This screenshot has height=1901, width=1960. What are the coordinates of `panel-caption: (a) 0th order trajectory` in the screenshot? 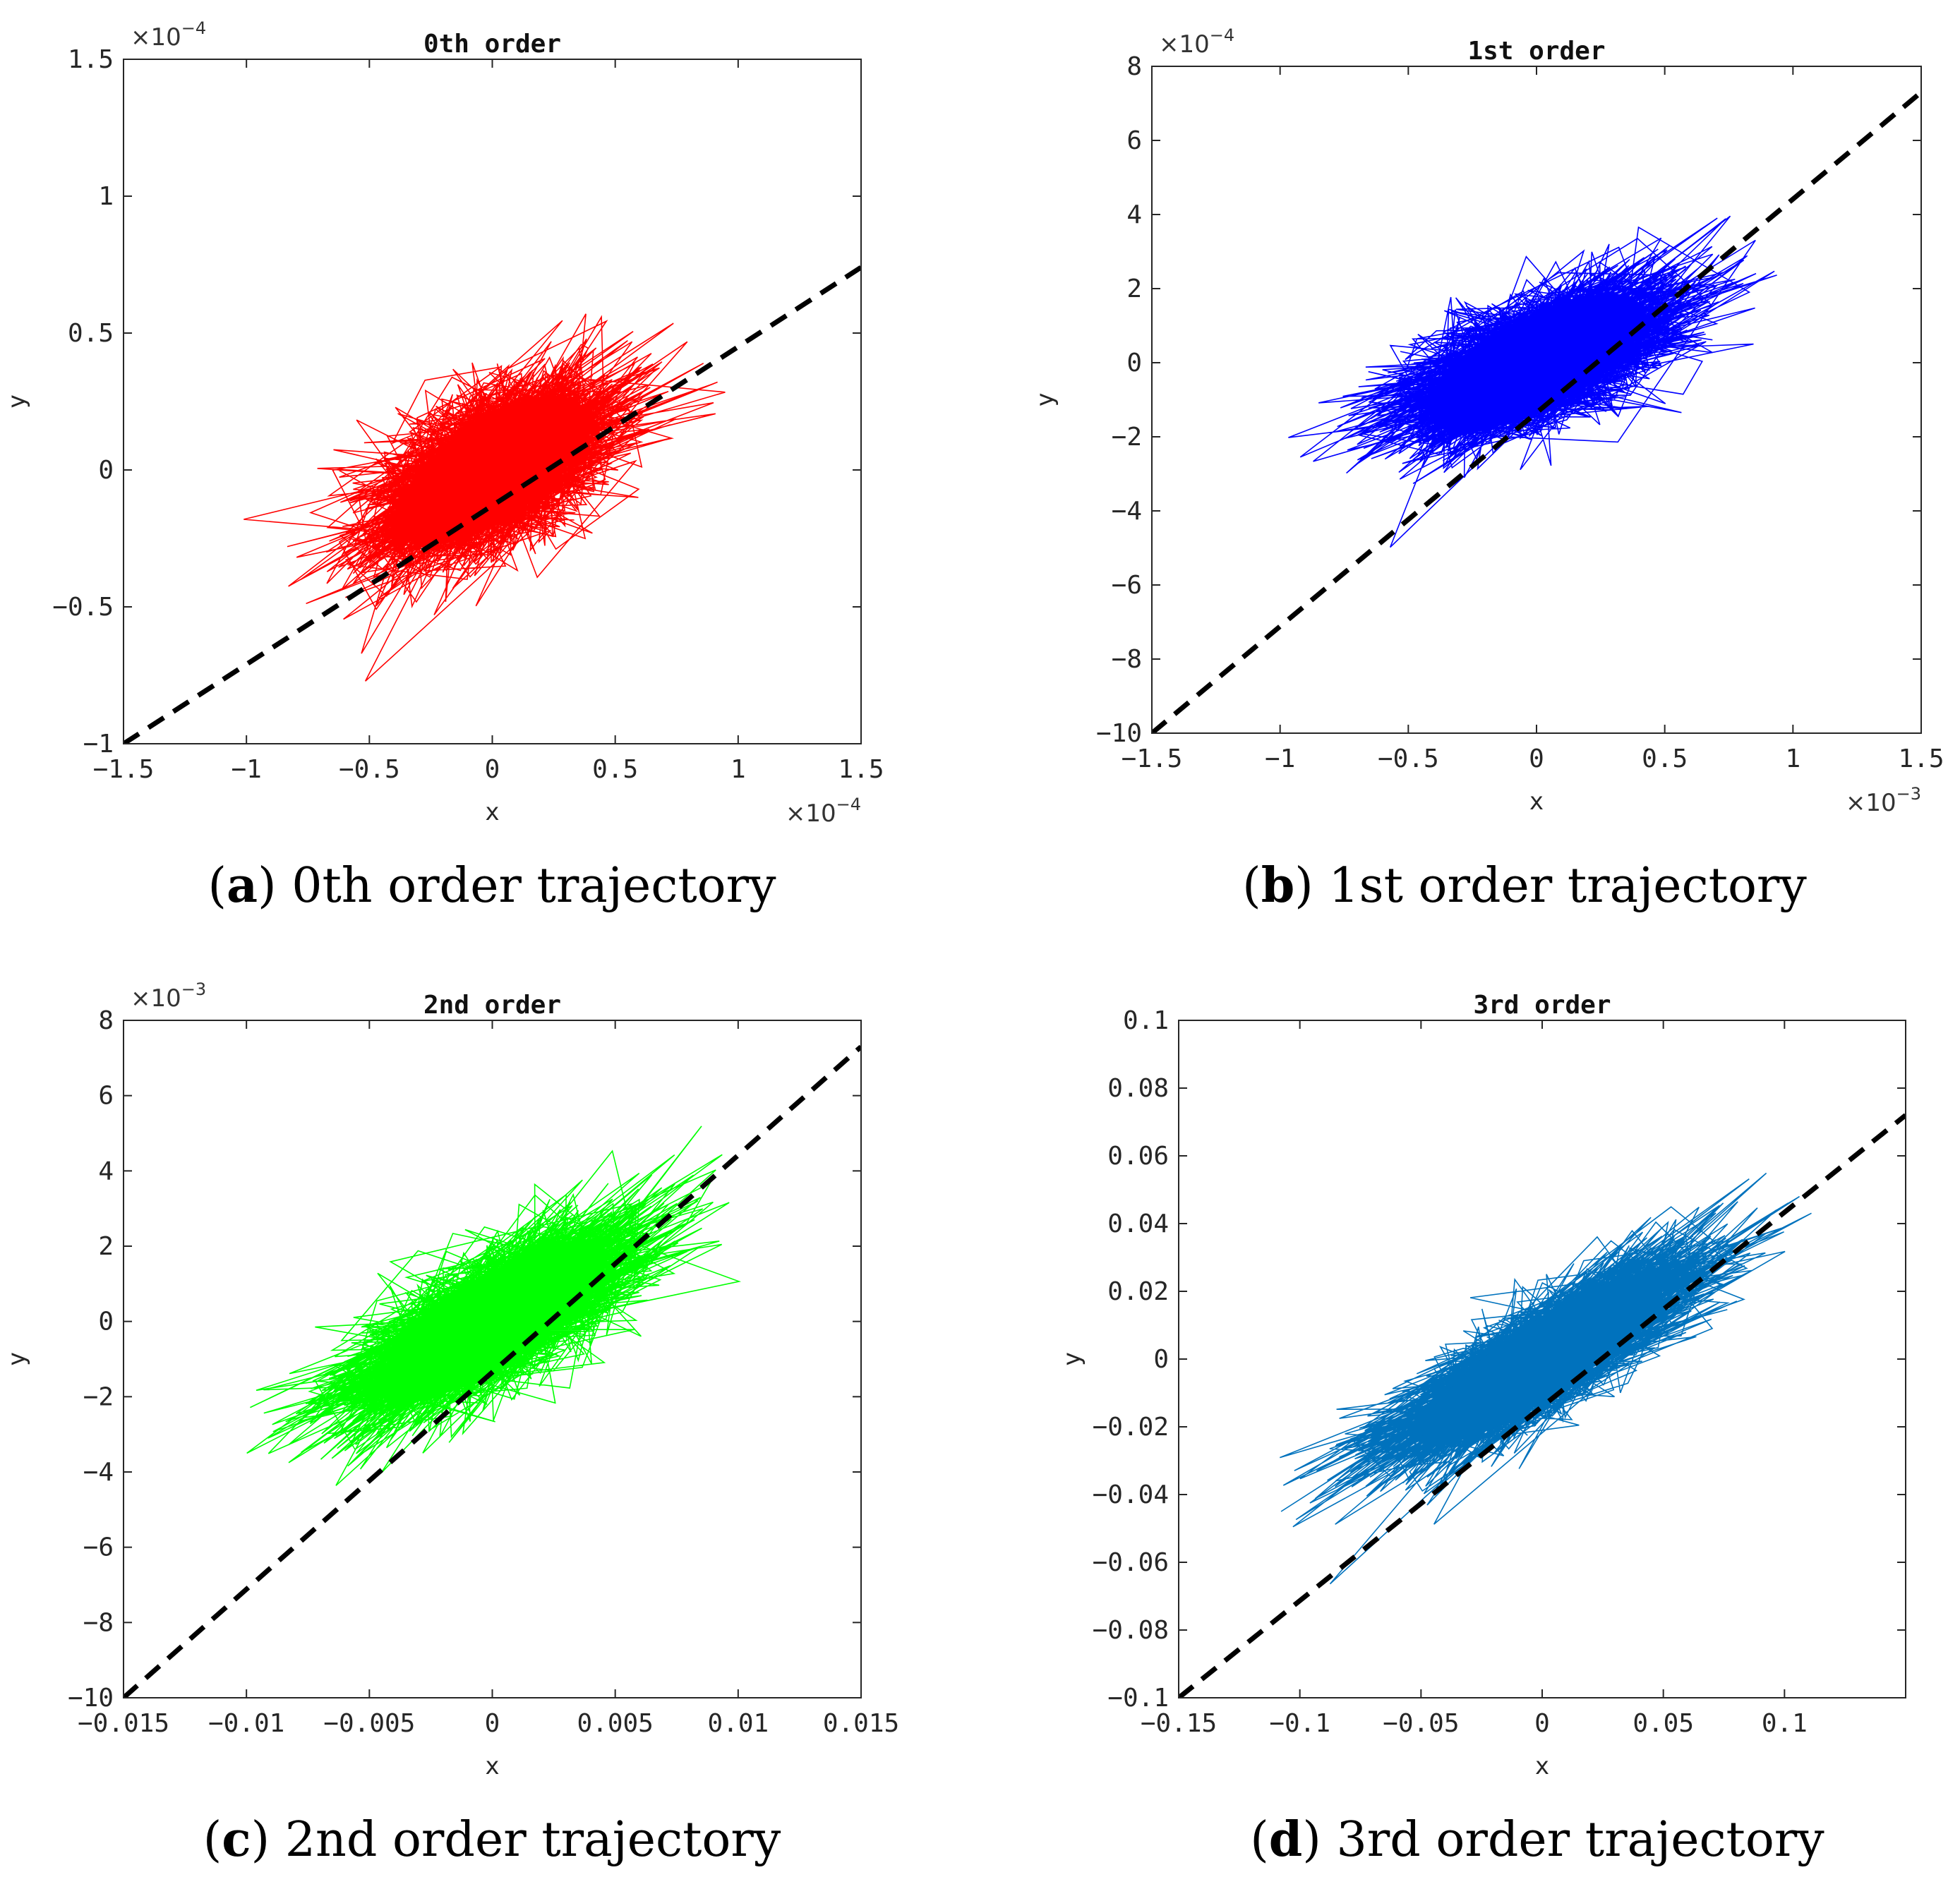 It's located at (492, 885).